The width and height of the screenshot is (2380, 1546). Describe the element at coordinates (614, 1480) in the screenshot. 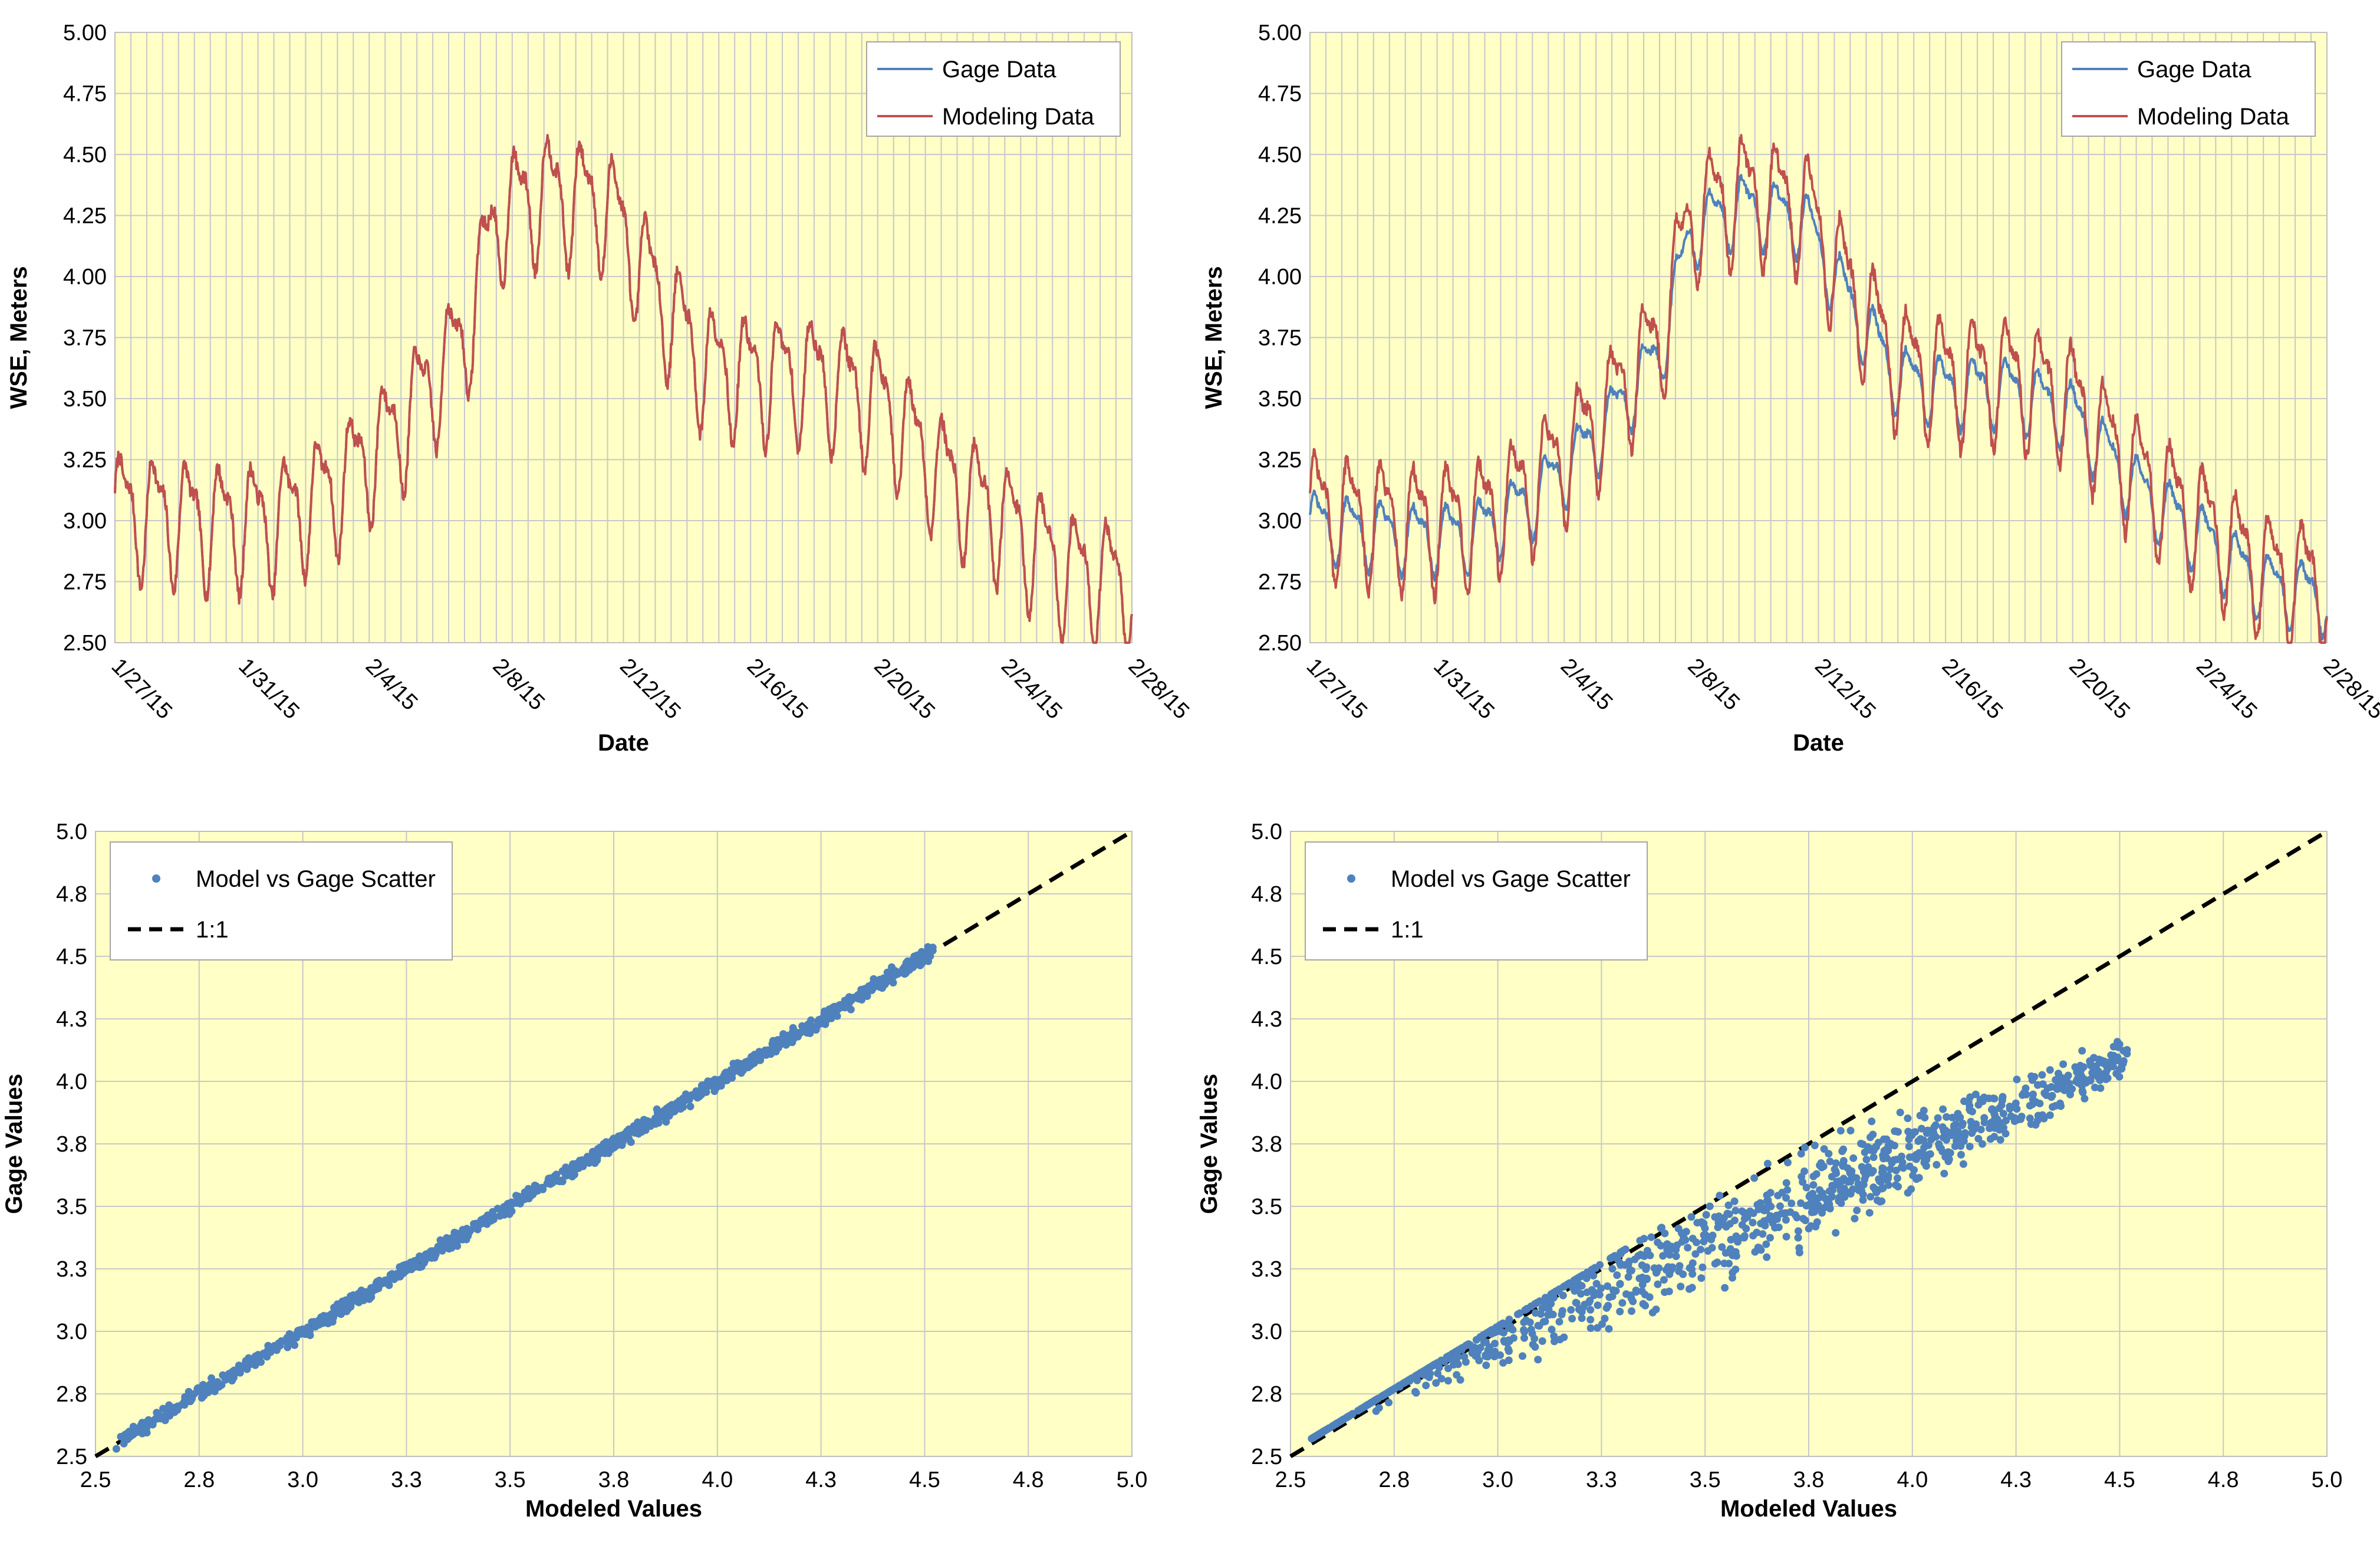

I see `x-tick-label: 3.8` at that location.